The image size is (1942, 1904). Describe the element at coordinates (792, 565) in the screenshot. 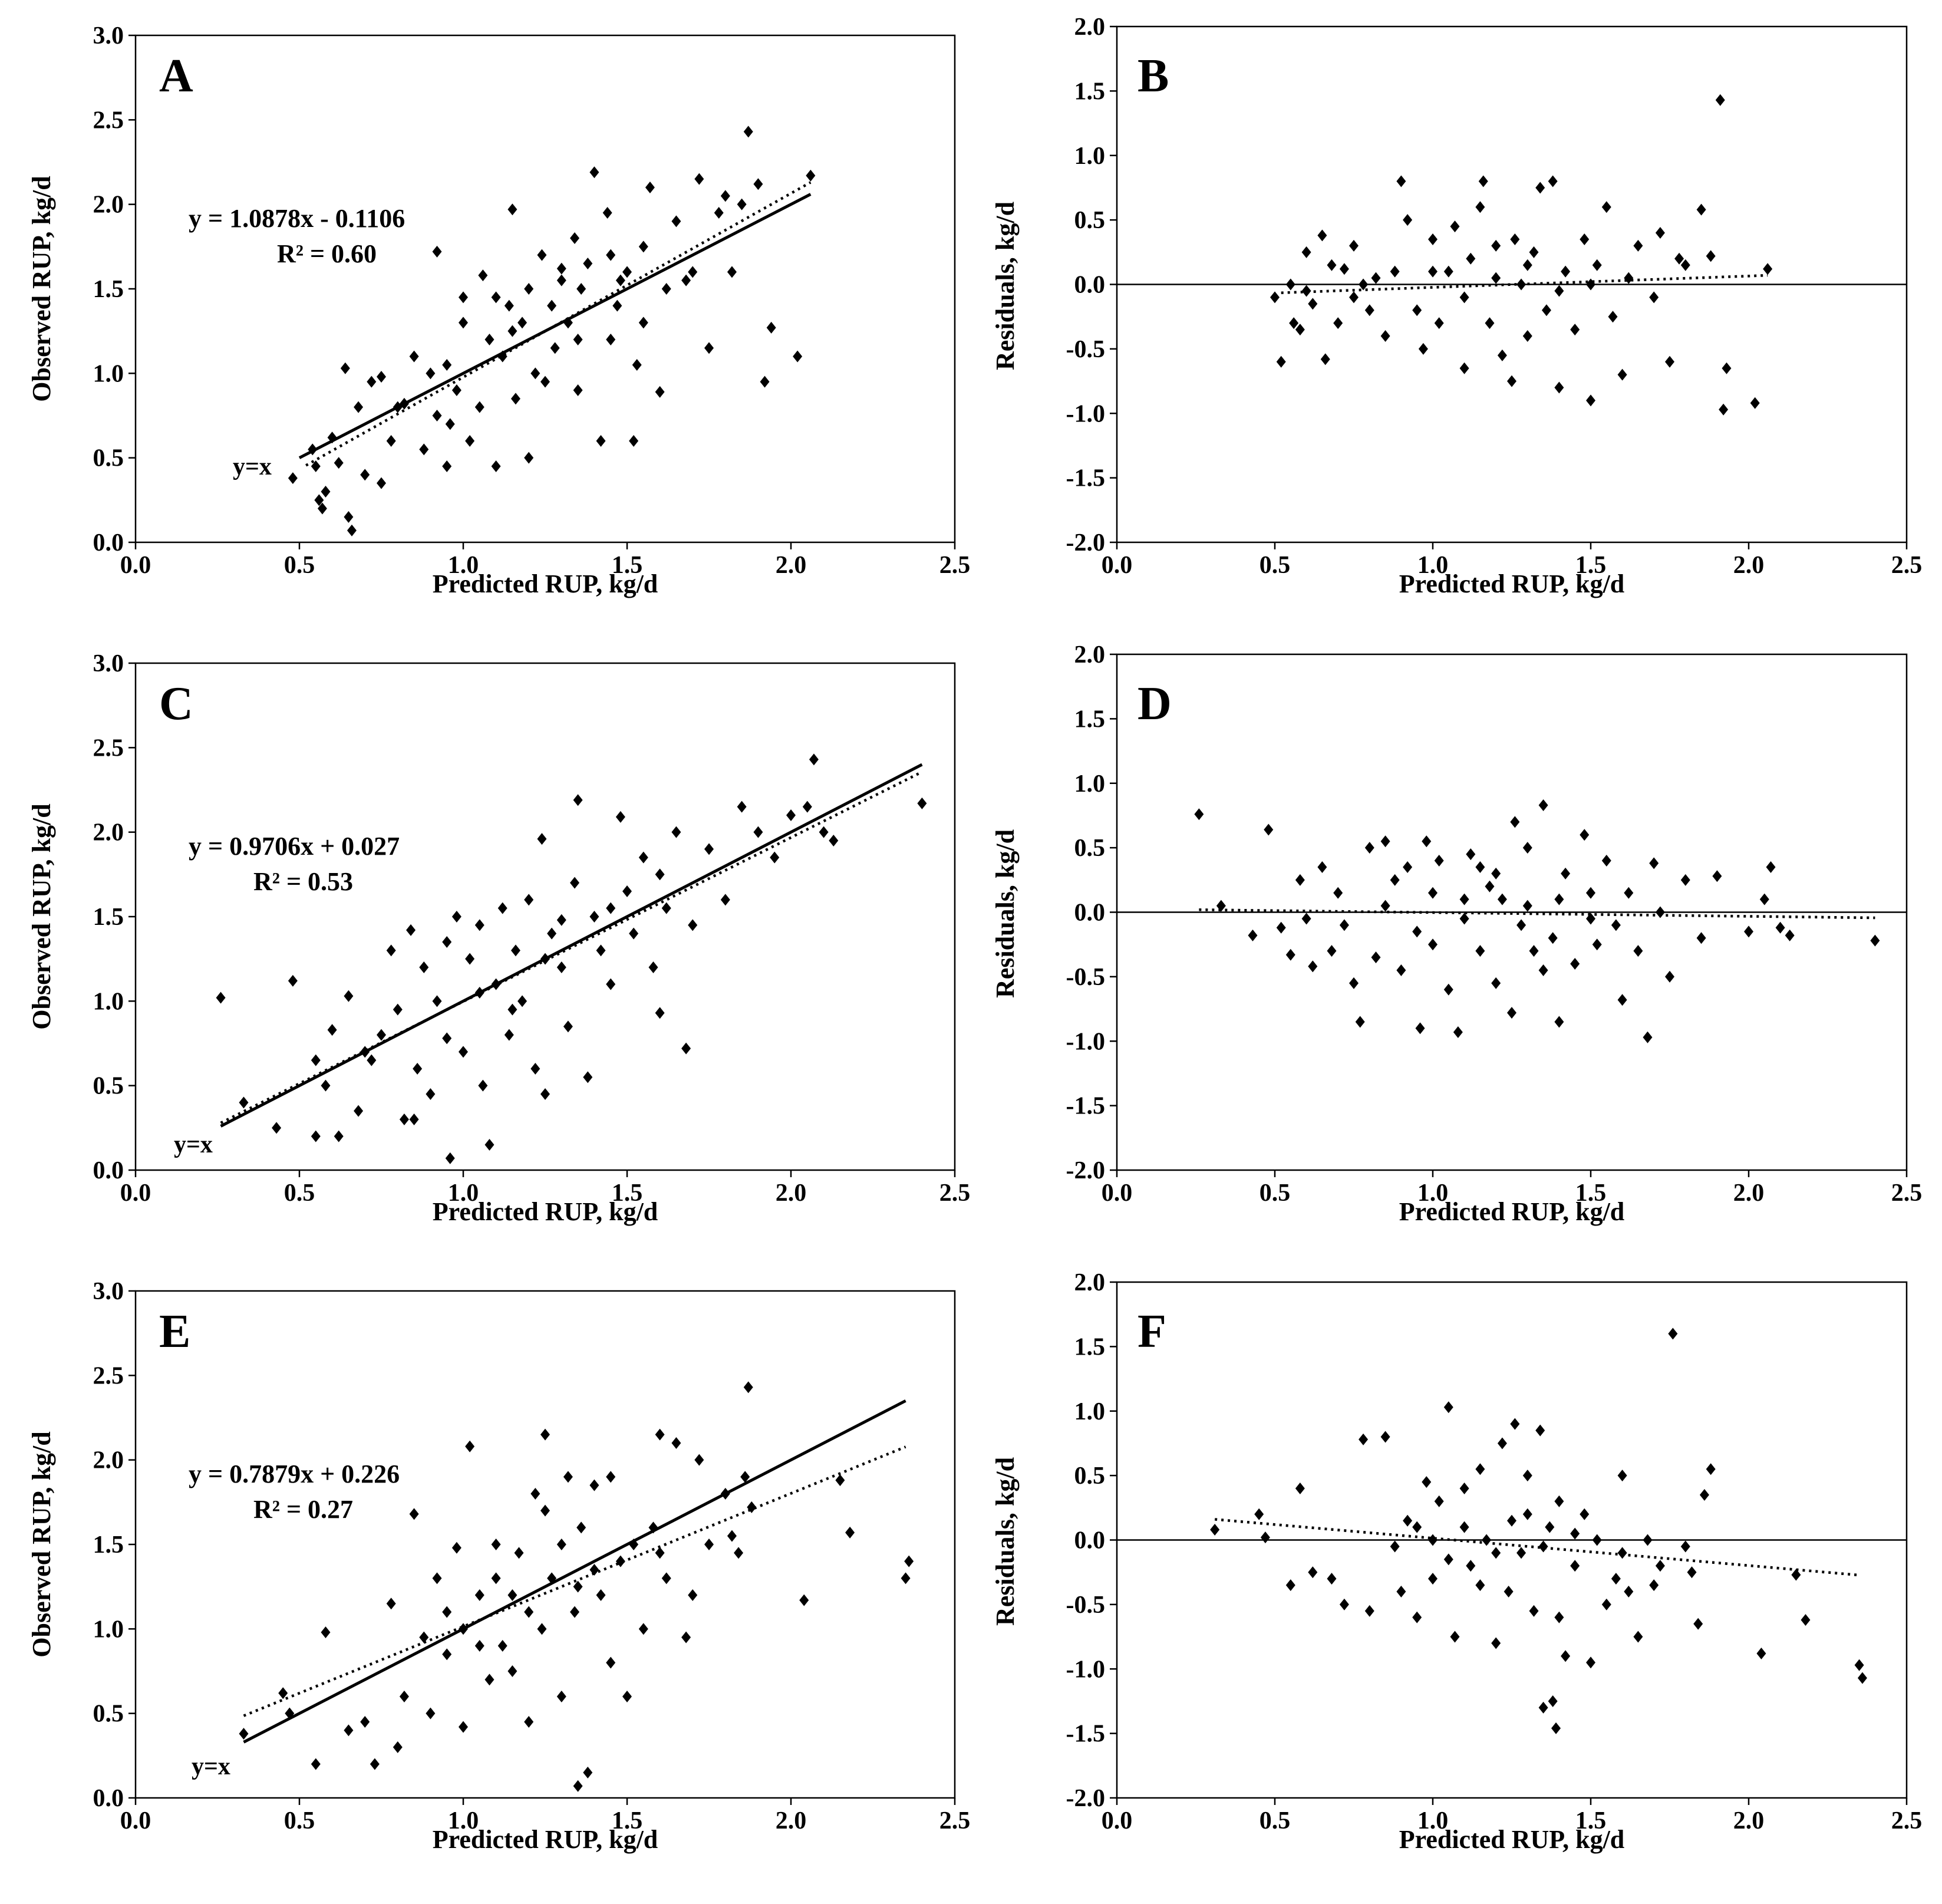

I see `x-tick-label: 2.0` at that location.